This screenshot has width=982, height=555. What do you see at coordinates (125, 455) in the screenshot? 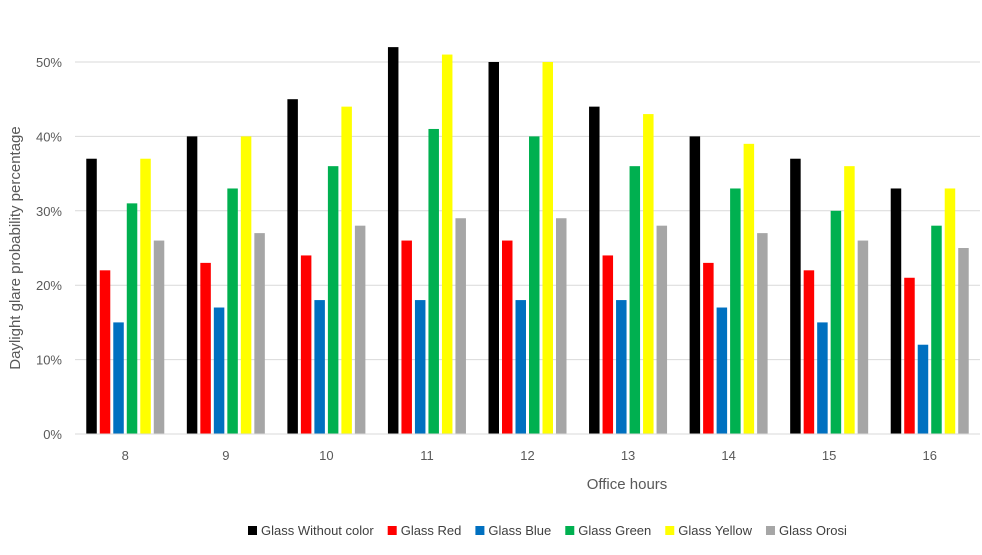
I see `x-tick-label: 8` at bounding box center [125, 455].